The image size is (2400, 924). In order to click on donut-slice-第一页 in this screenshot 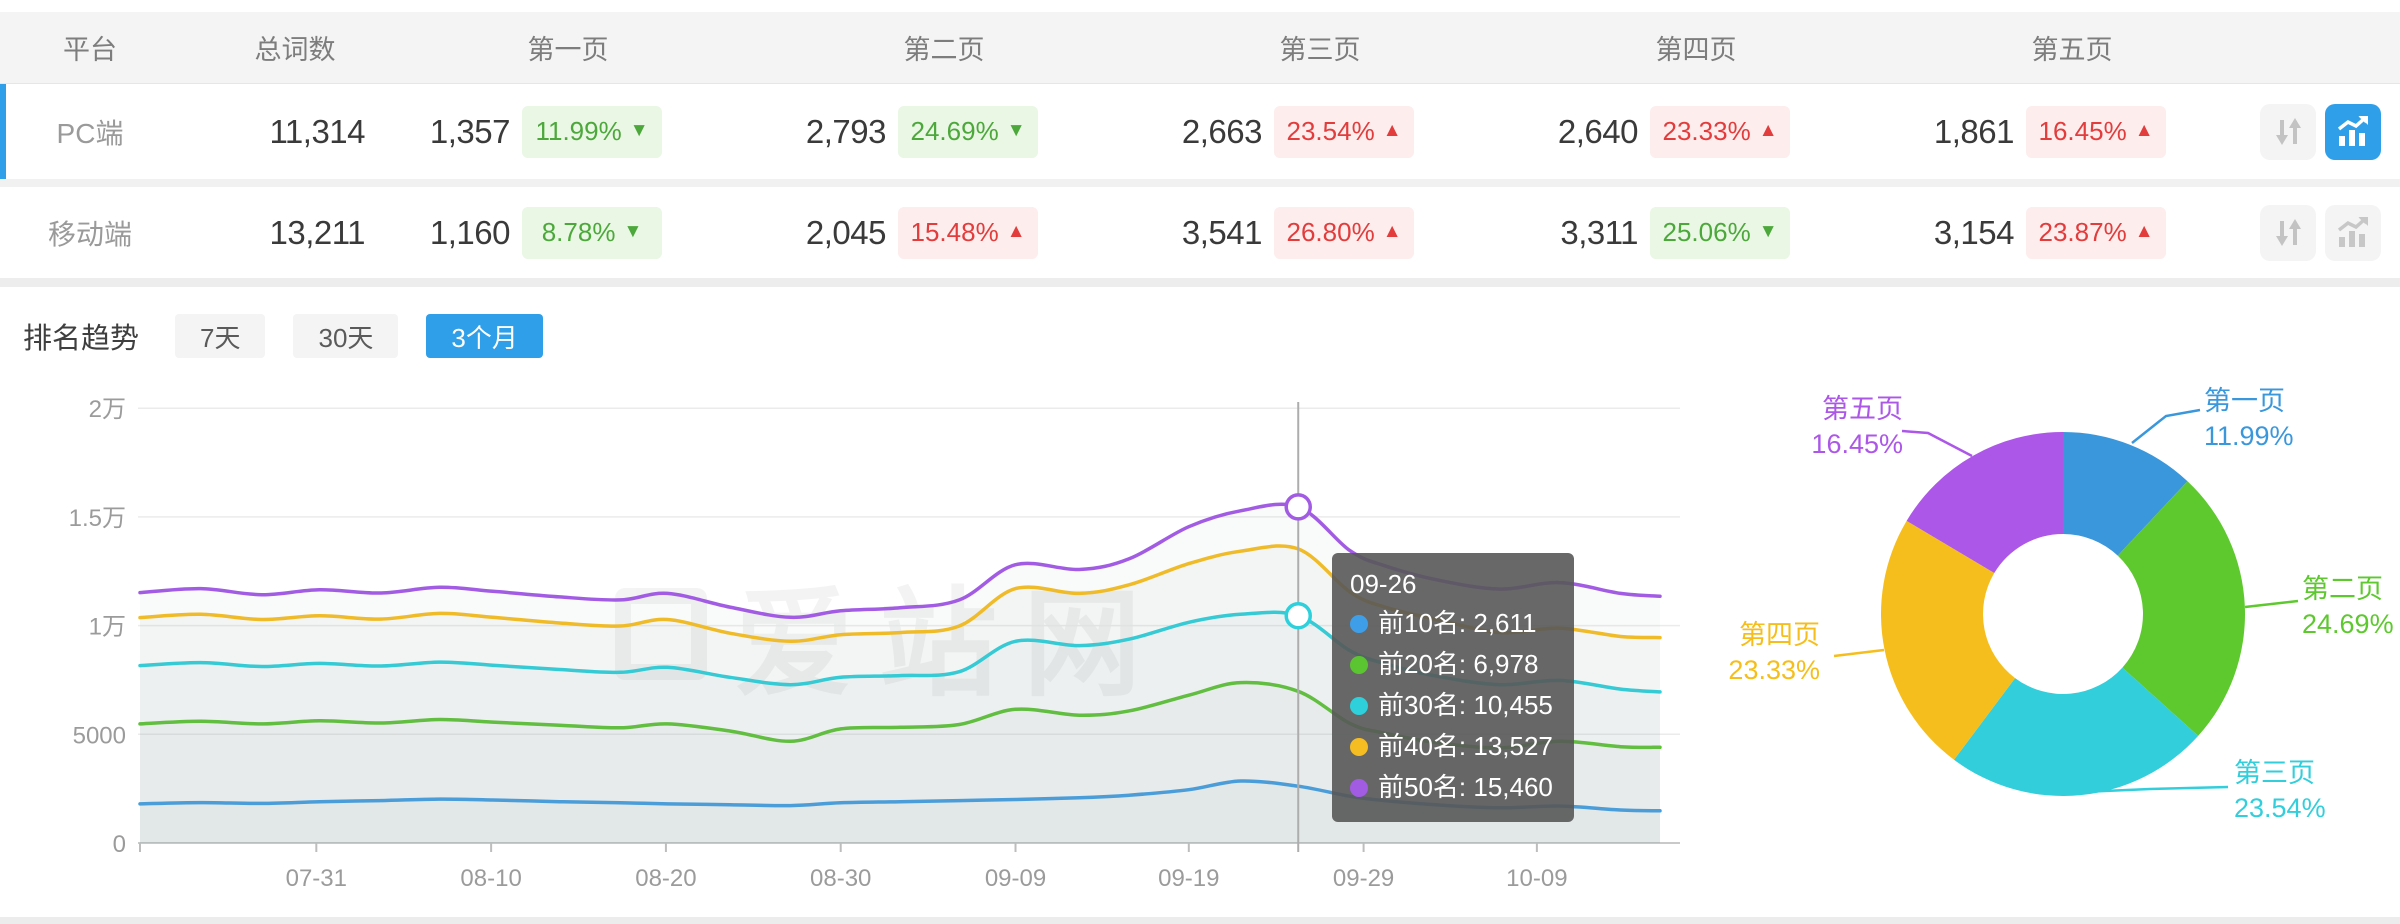, I will do `click(2125, 494)`.